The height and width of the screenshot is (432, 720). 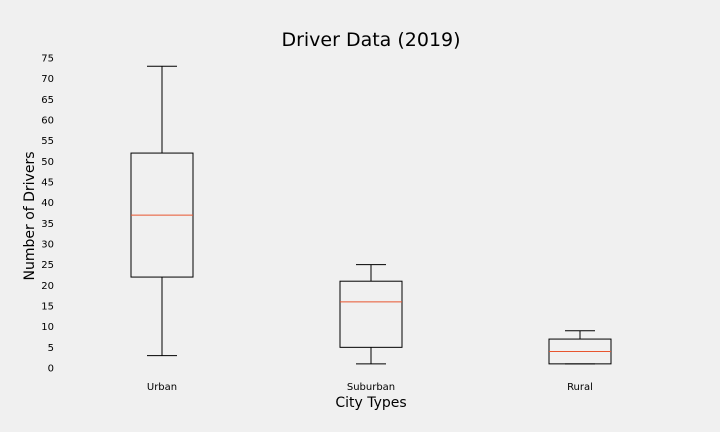 I want to click on y-tick-label: 55, so click(x=47, y=141).